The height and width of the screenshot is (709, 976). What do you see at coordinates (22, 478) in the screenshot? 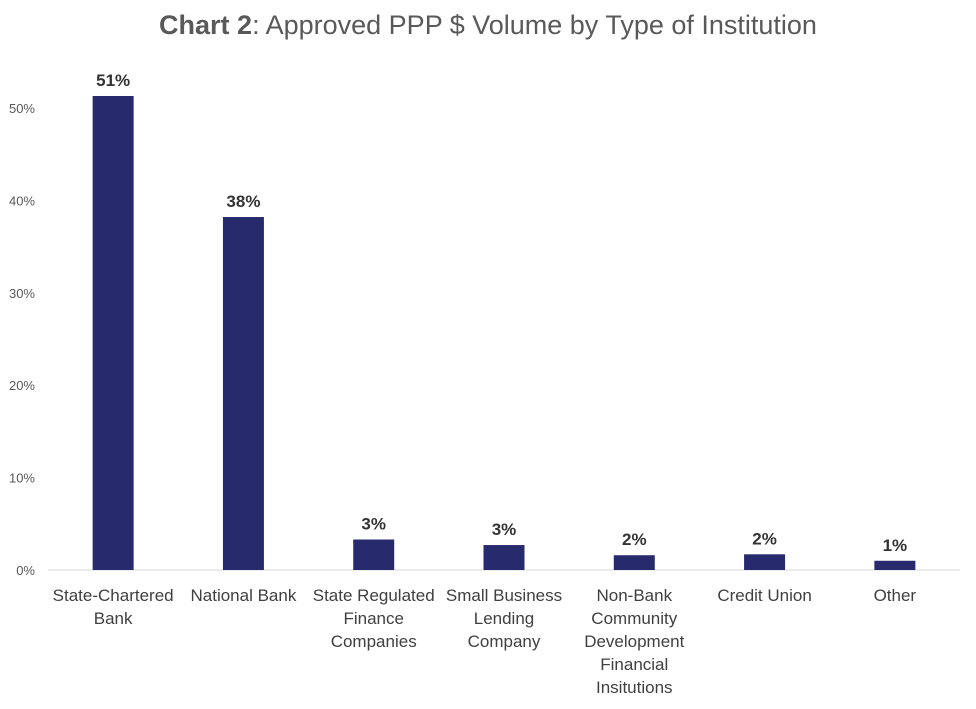
I see `y-tick-label: 10%` at bounding box center [22, 478].